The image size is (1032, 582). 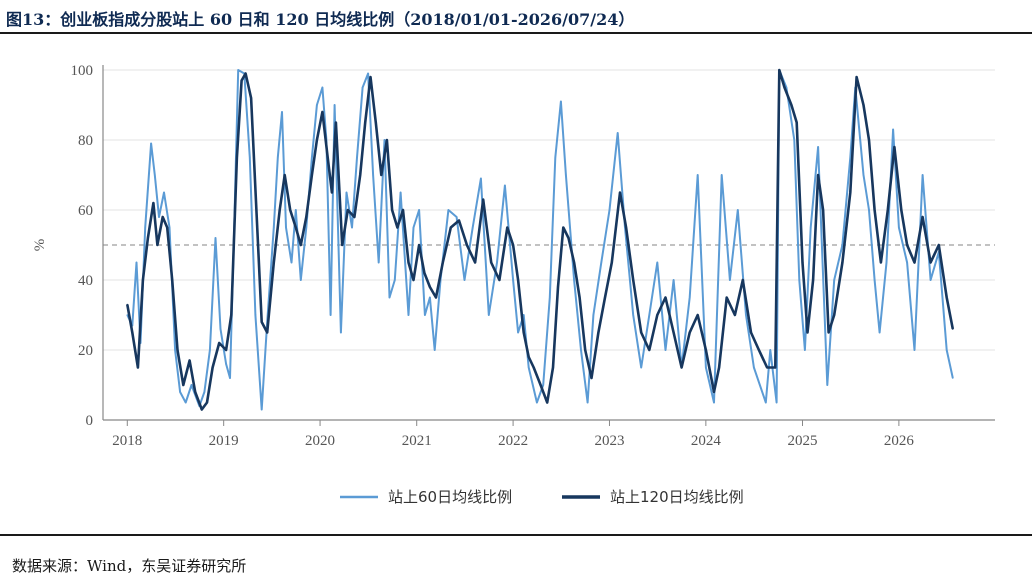 I want to click on x-tick-label: 2021, so click(x=417, y=441).